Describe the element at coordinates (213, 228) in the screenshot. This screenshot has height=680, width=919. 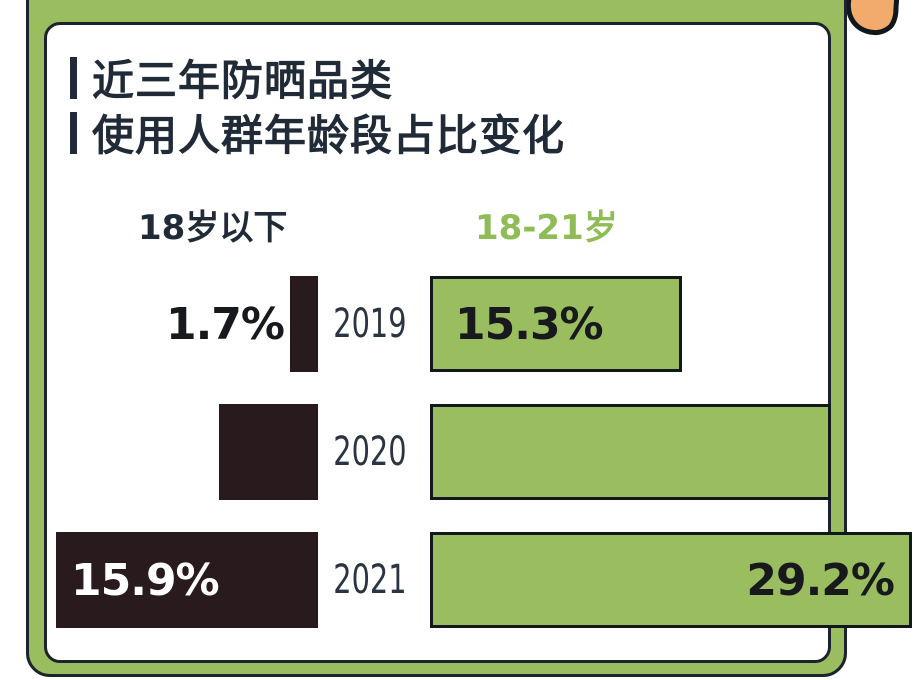
I see `legend-under-18: 18岁以下` at that location.